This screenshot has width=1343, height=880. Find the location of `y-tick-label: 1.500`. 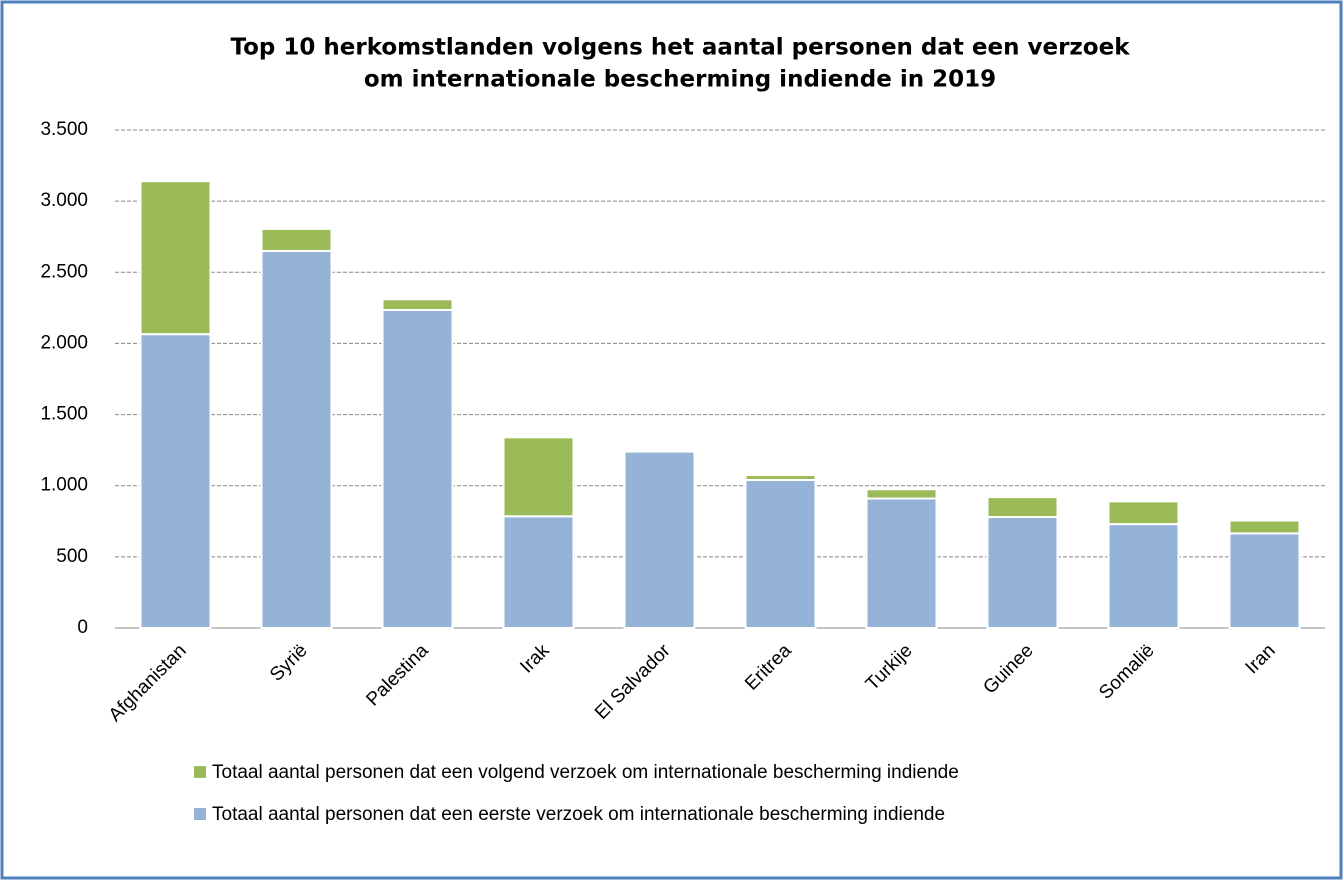

y-tick-label: 1.500 is located at coordinates (64, 414).